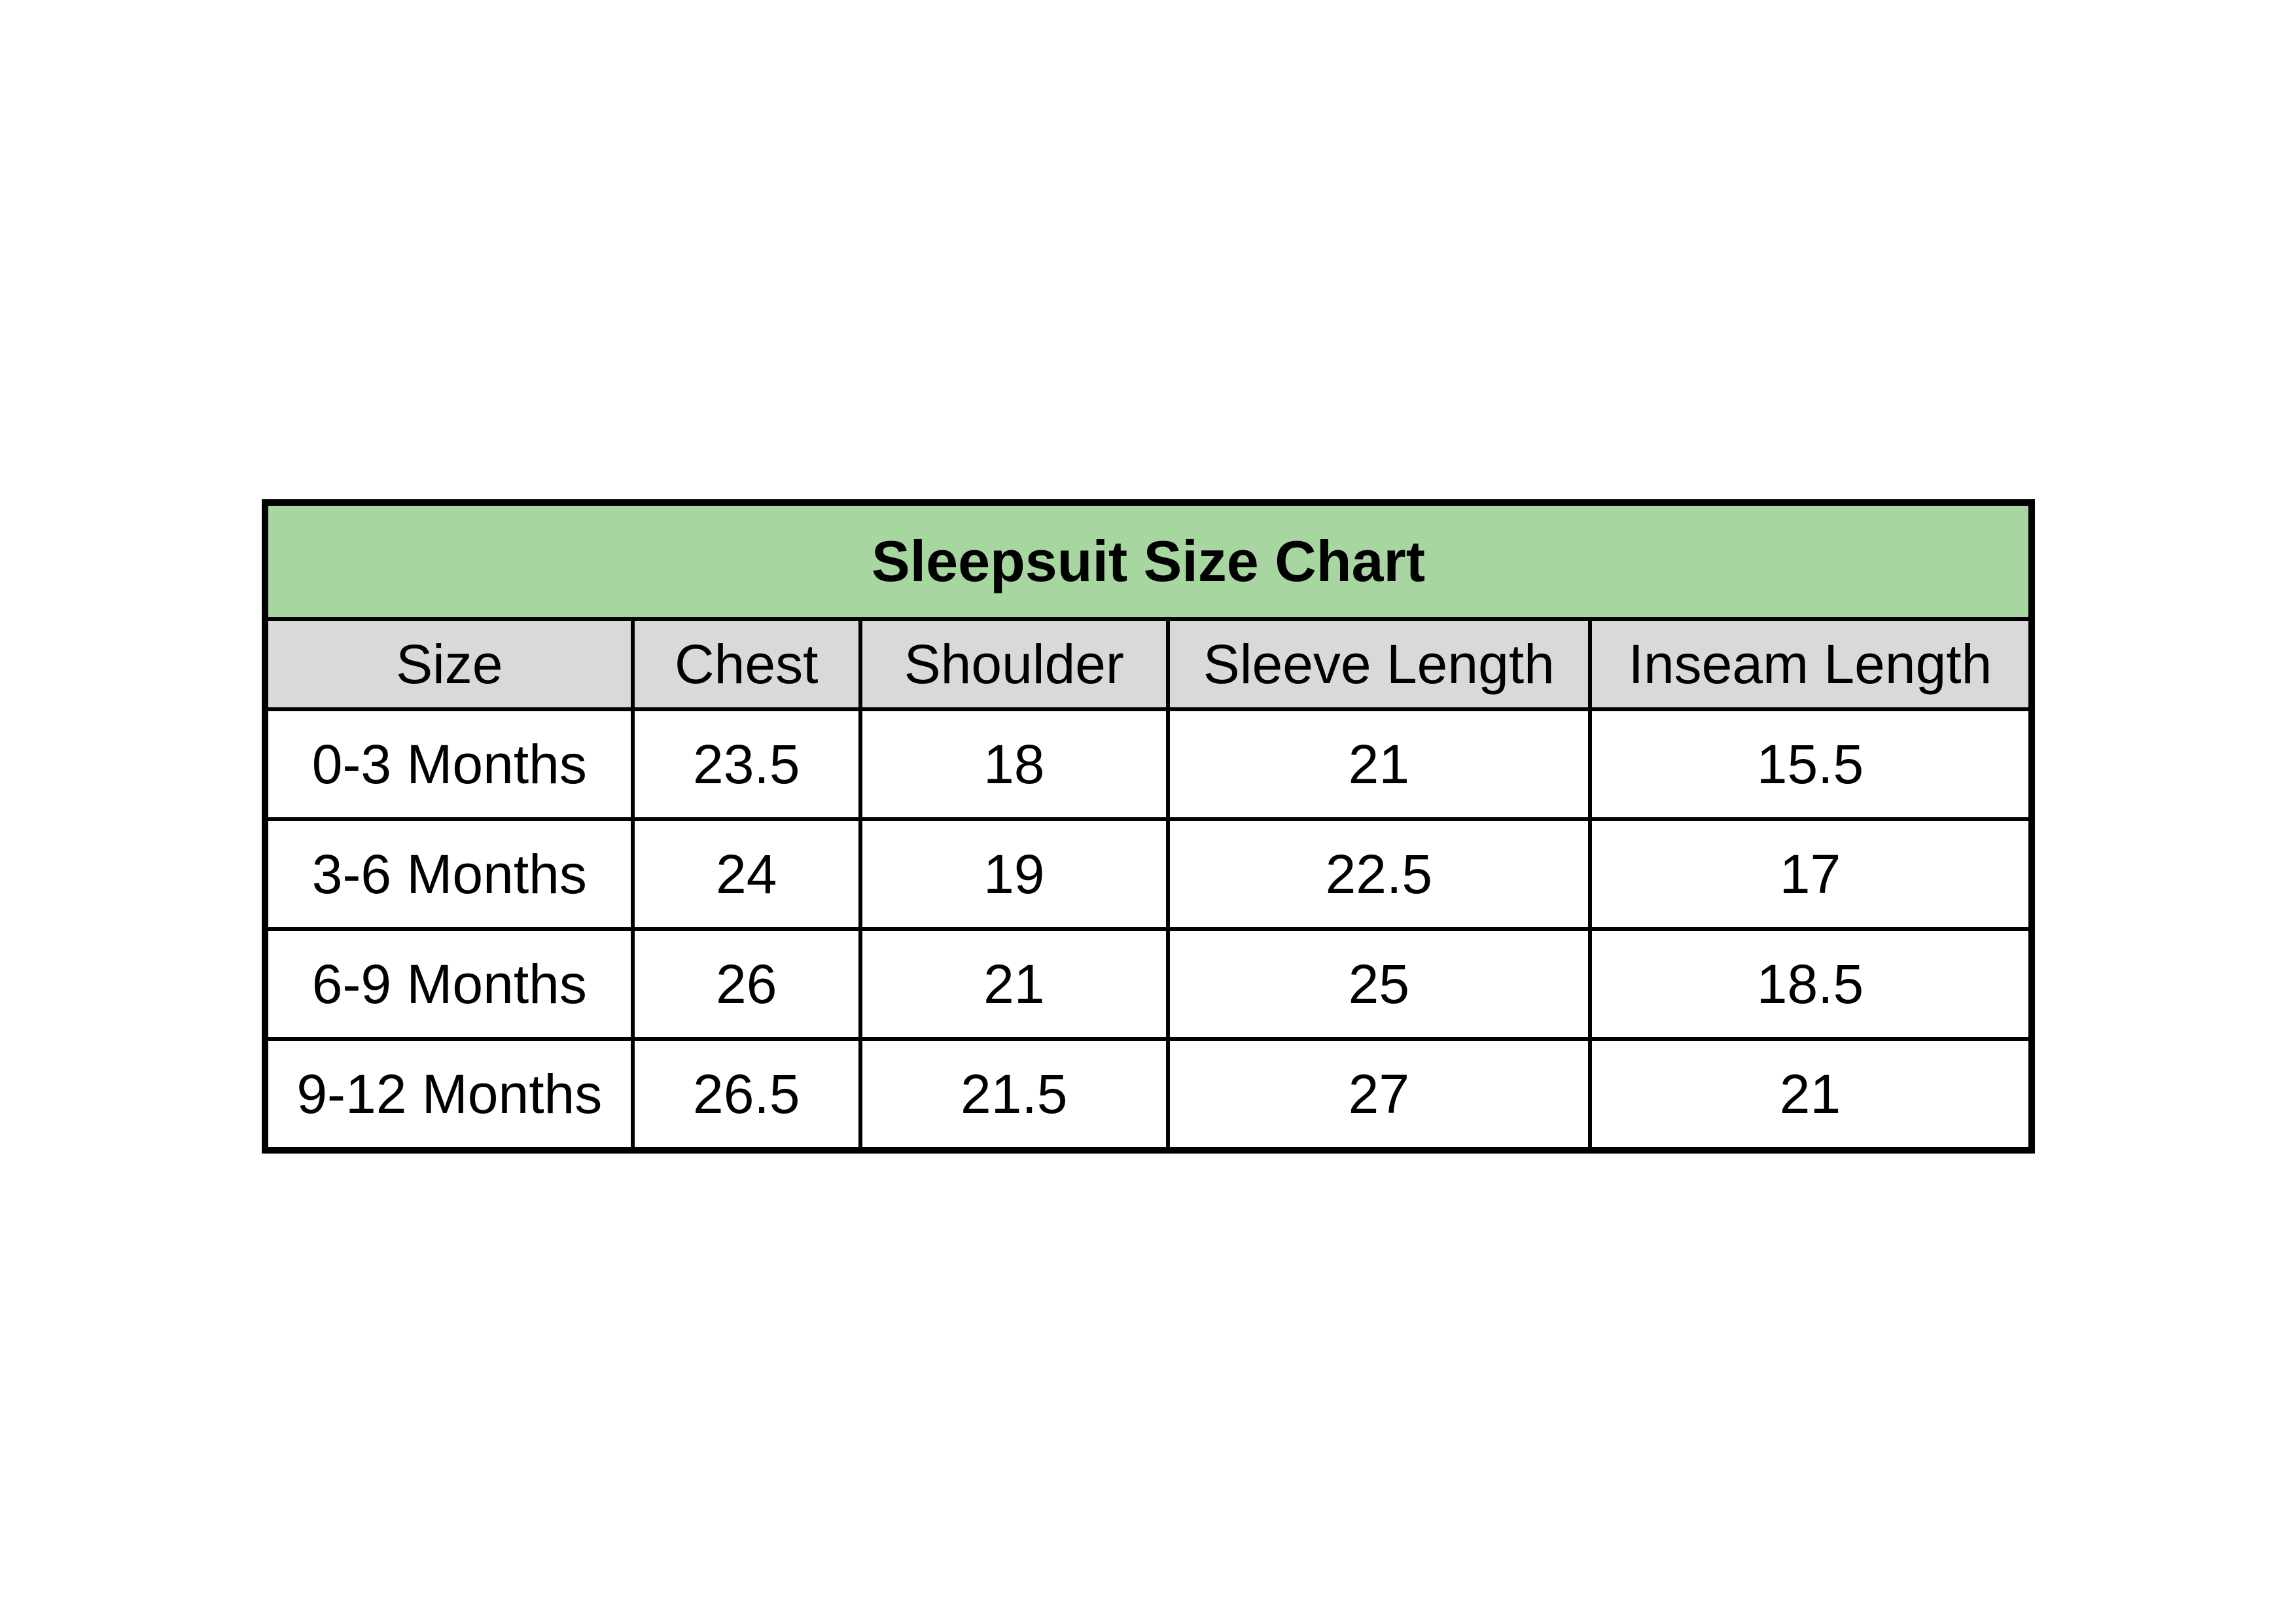  What do you see at coordinates (746, 1094) in the screenshot?
I see `measurement-value: 26.5` at bounding box center [746, 1094].